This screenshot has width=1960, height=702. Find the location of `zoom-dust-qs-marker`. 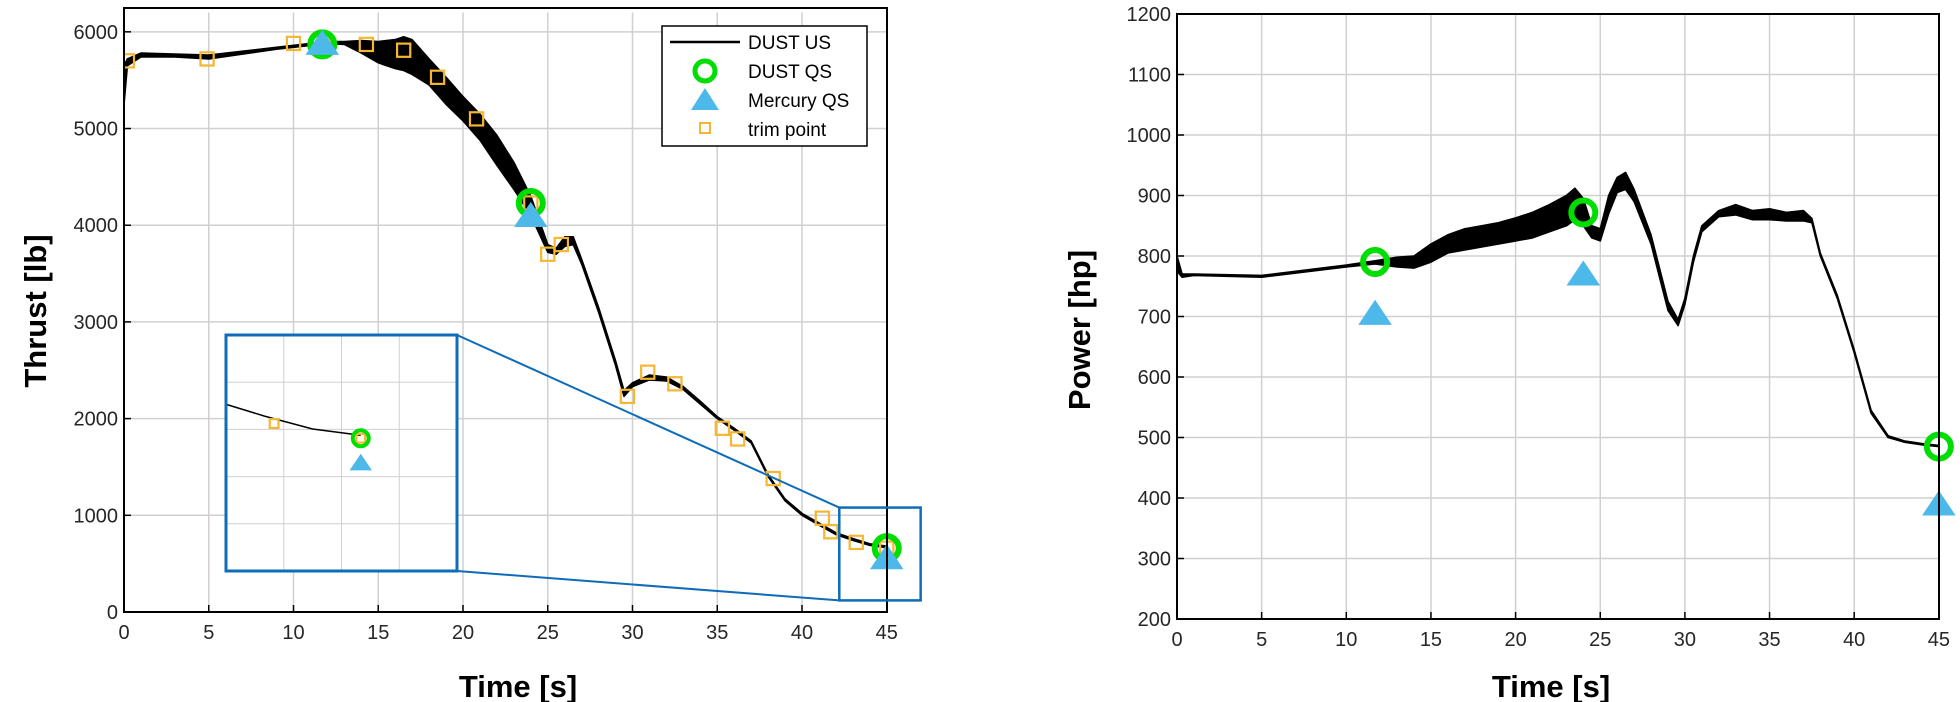

zoom-dust-qs-marker is located at coordinates (360, 438).